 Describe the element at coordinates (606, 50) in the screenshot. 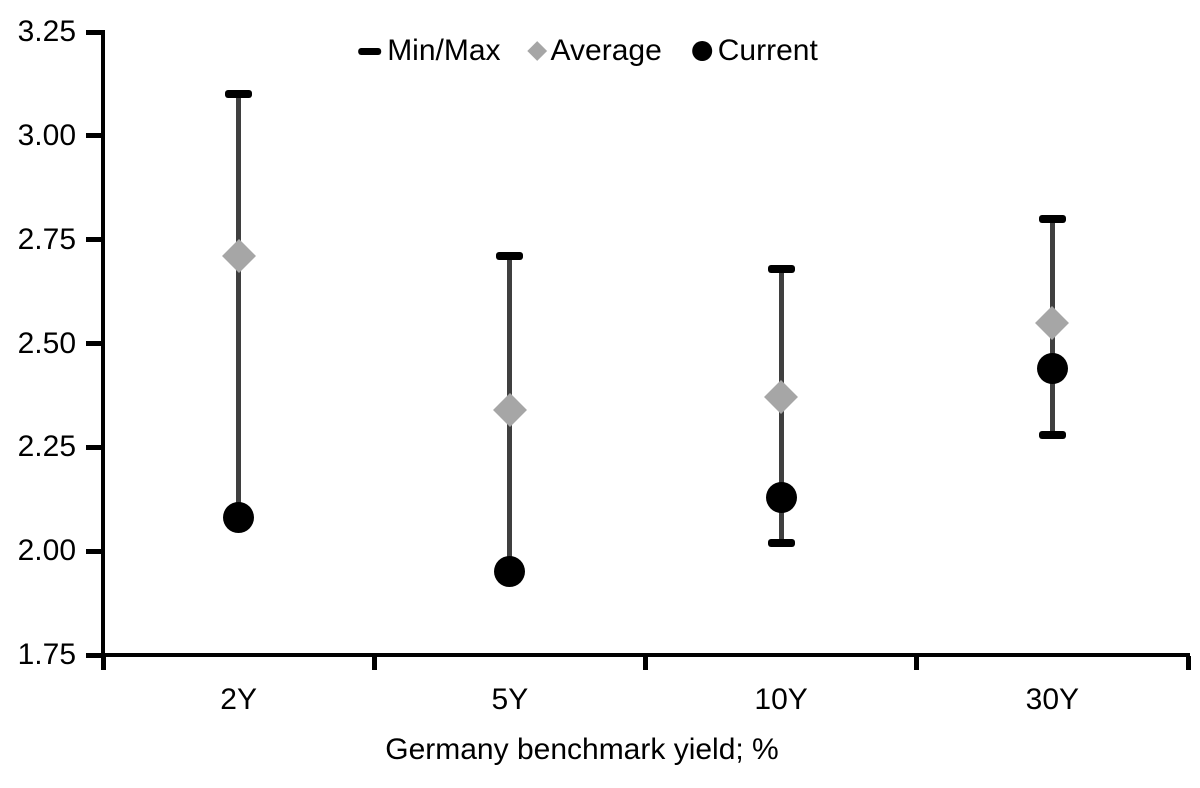

I see `legend-label-average: Average` at that location.